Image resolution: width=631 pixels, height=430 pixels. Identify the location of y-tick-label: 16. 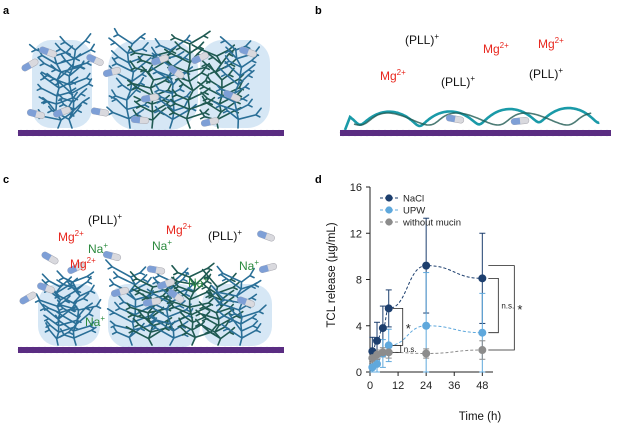
(356, 188).